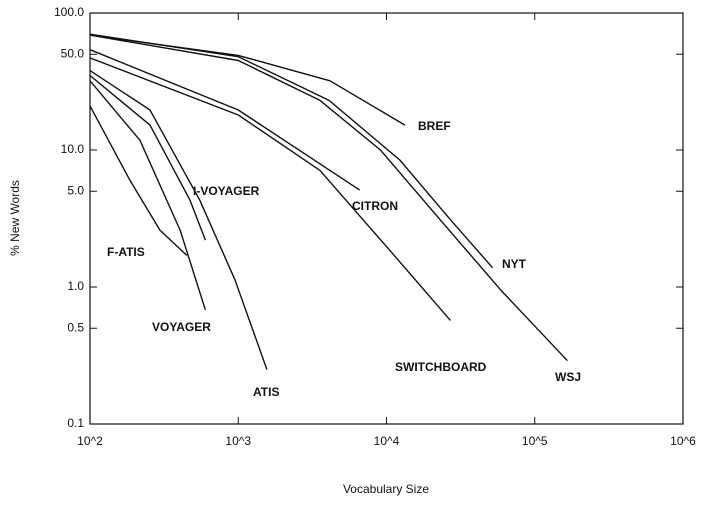  Describe the element at coordinates (386, 489) in the screenshot. I see `x-axis-label: Vocabulary Size` at that location.